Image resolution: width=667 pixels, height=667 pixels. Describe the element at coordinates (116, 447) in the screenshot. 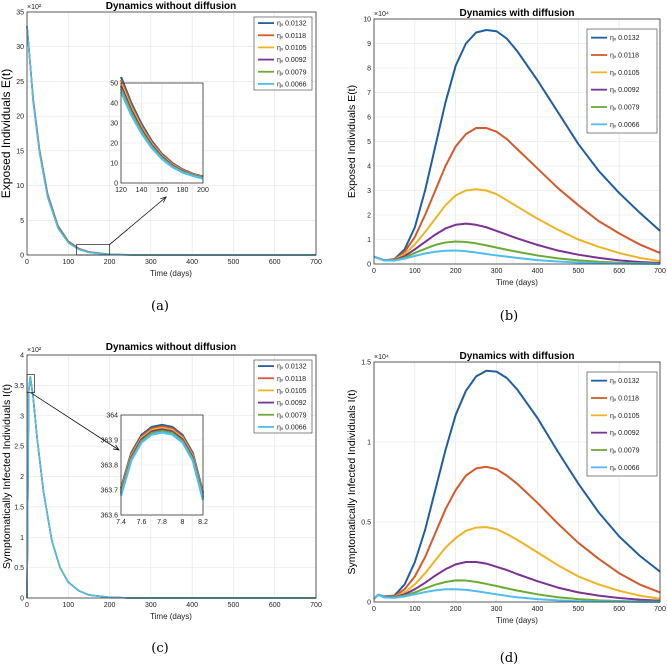

I see `zoom-arrow-head` at that location.